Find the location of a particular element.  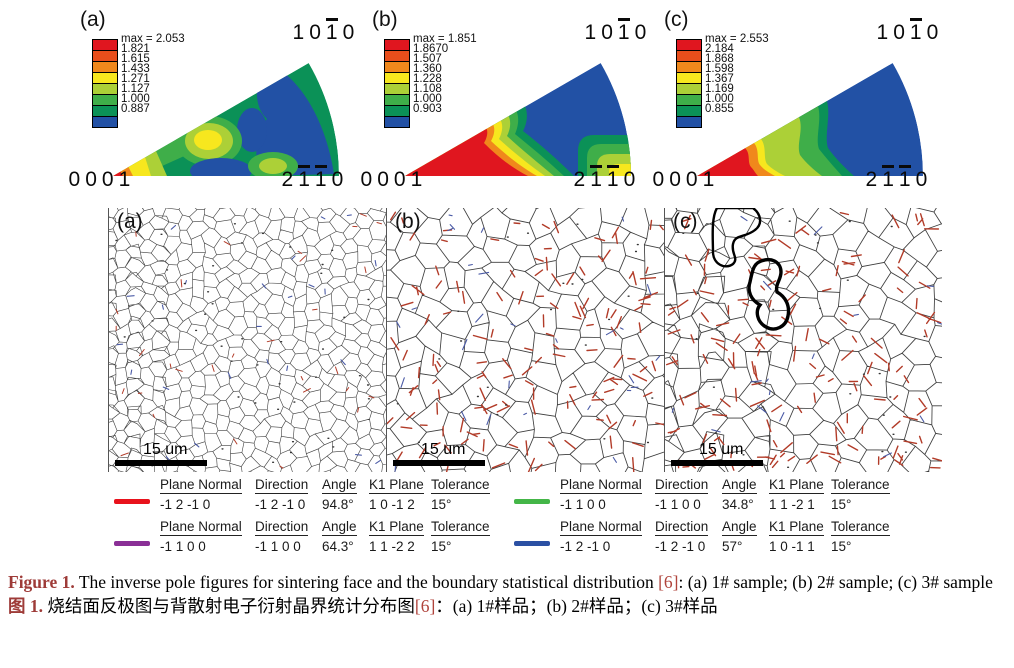

ipf-sector-chart-c is located at coordinates (810, 119).